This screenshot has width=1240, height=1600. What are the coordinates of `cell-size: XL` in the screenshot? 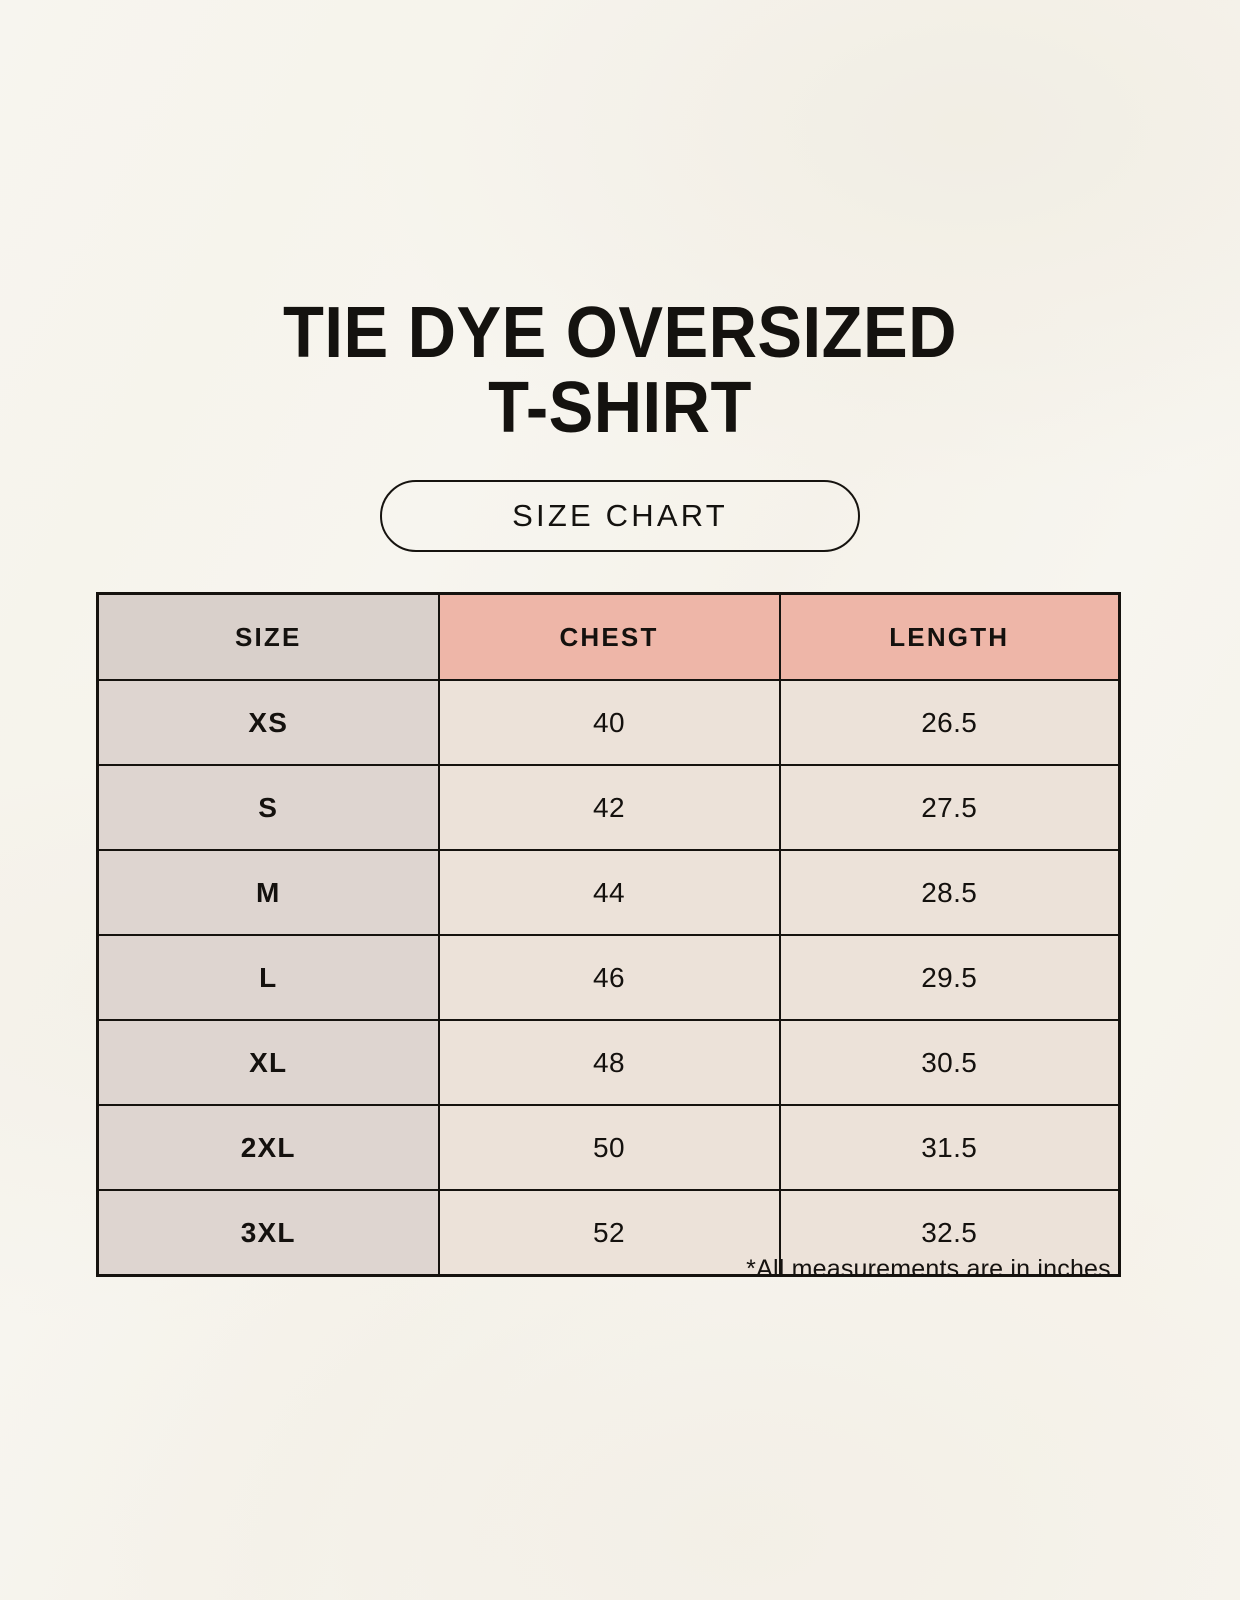 It's located at (268, 1062).